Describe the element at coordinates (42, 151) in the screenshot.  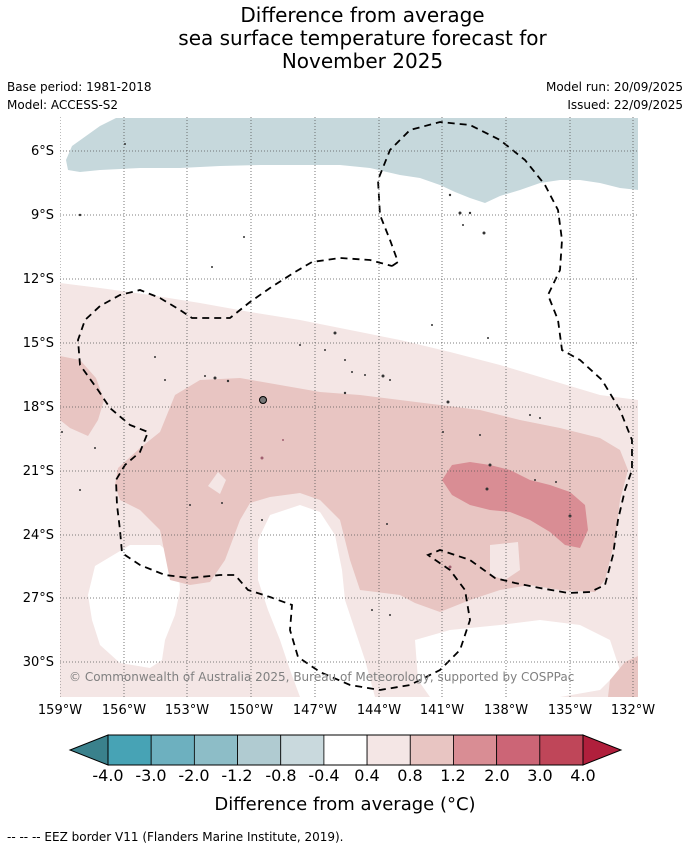
I see `lat-label-6s: 6°S` at that location.